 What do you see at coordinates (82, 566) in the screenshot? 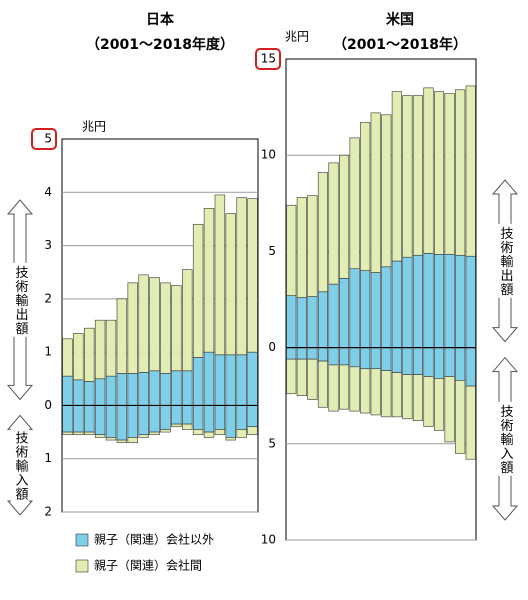
I see `legend-swatch` at bounding box center [82, 566].